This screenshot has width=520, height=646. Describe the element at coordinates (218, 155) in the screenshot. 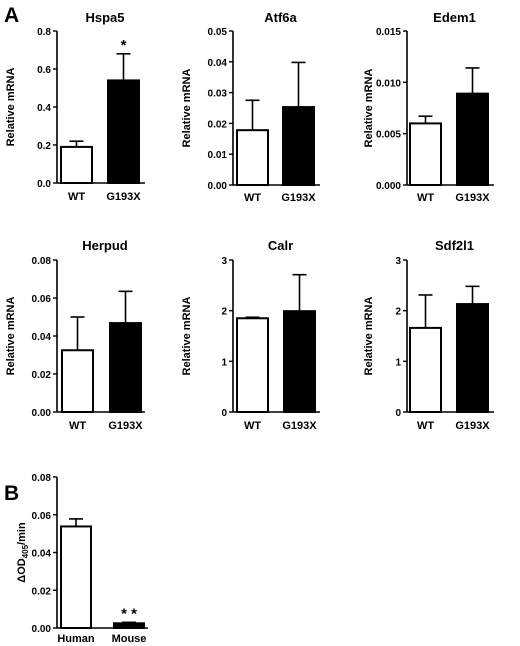

I see `y-tick-label: 0.01` at that location.